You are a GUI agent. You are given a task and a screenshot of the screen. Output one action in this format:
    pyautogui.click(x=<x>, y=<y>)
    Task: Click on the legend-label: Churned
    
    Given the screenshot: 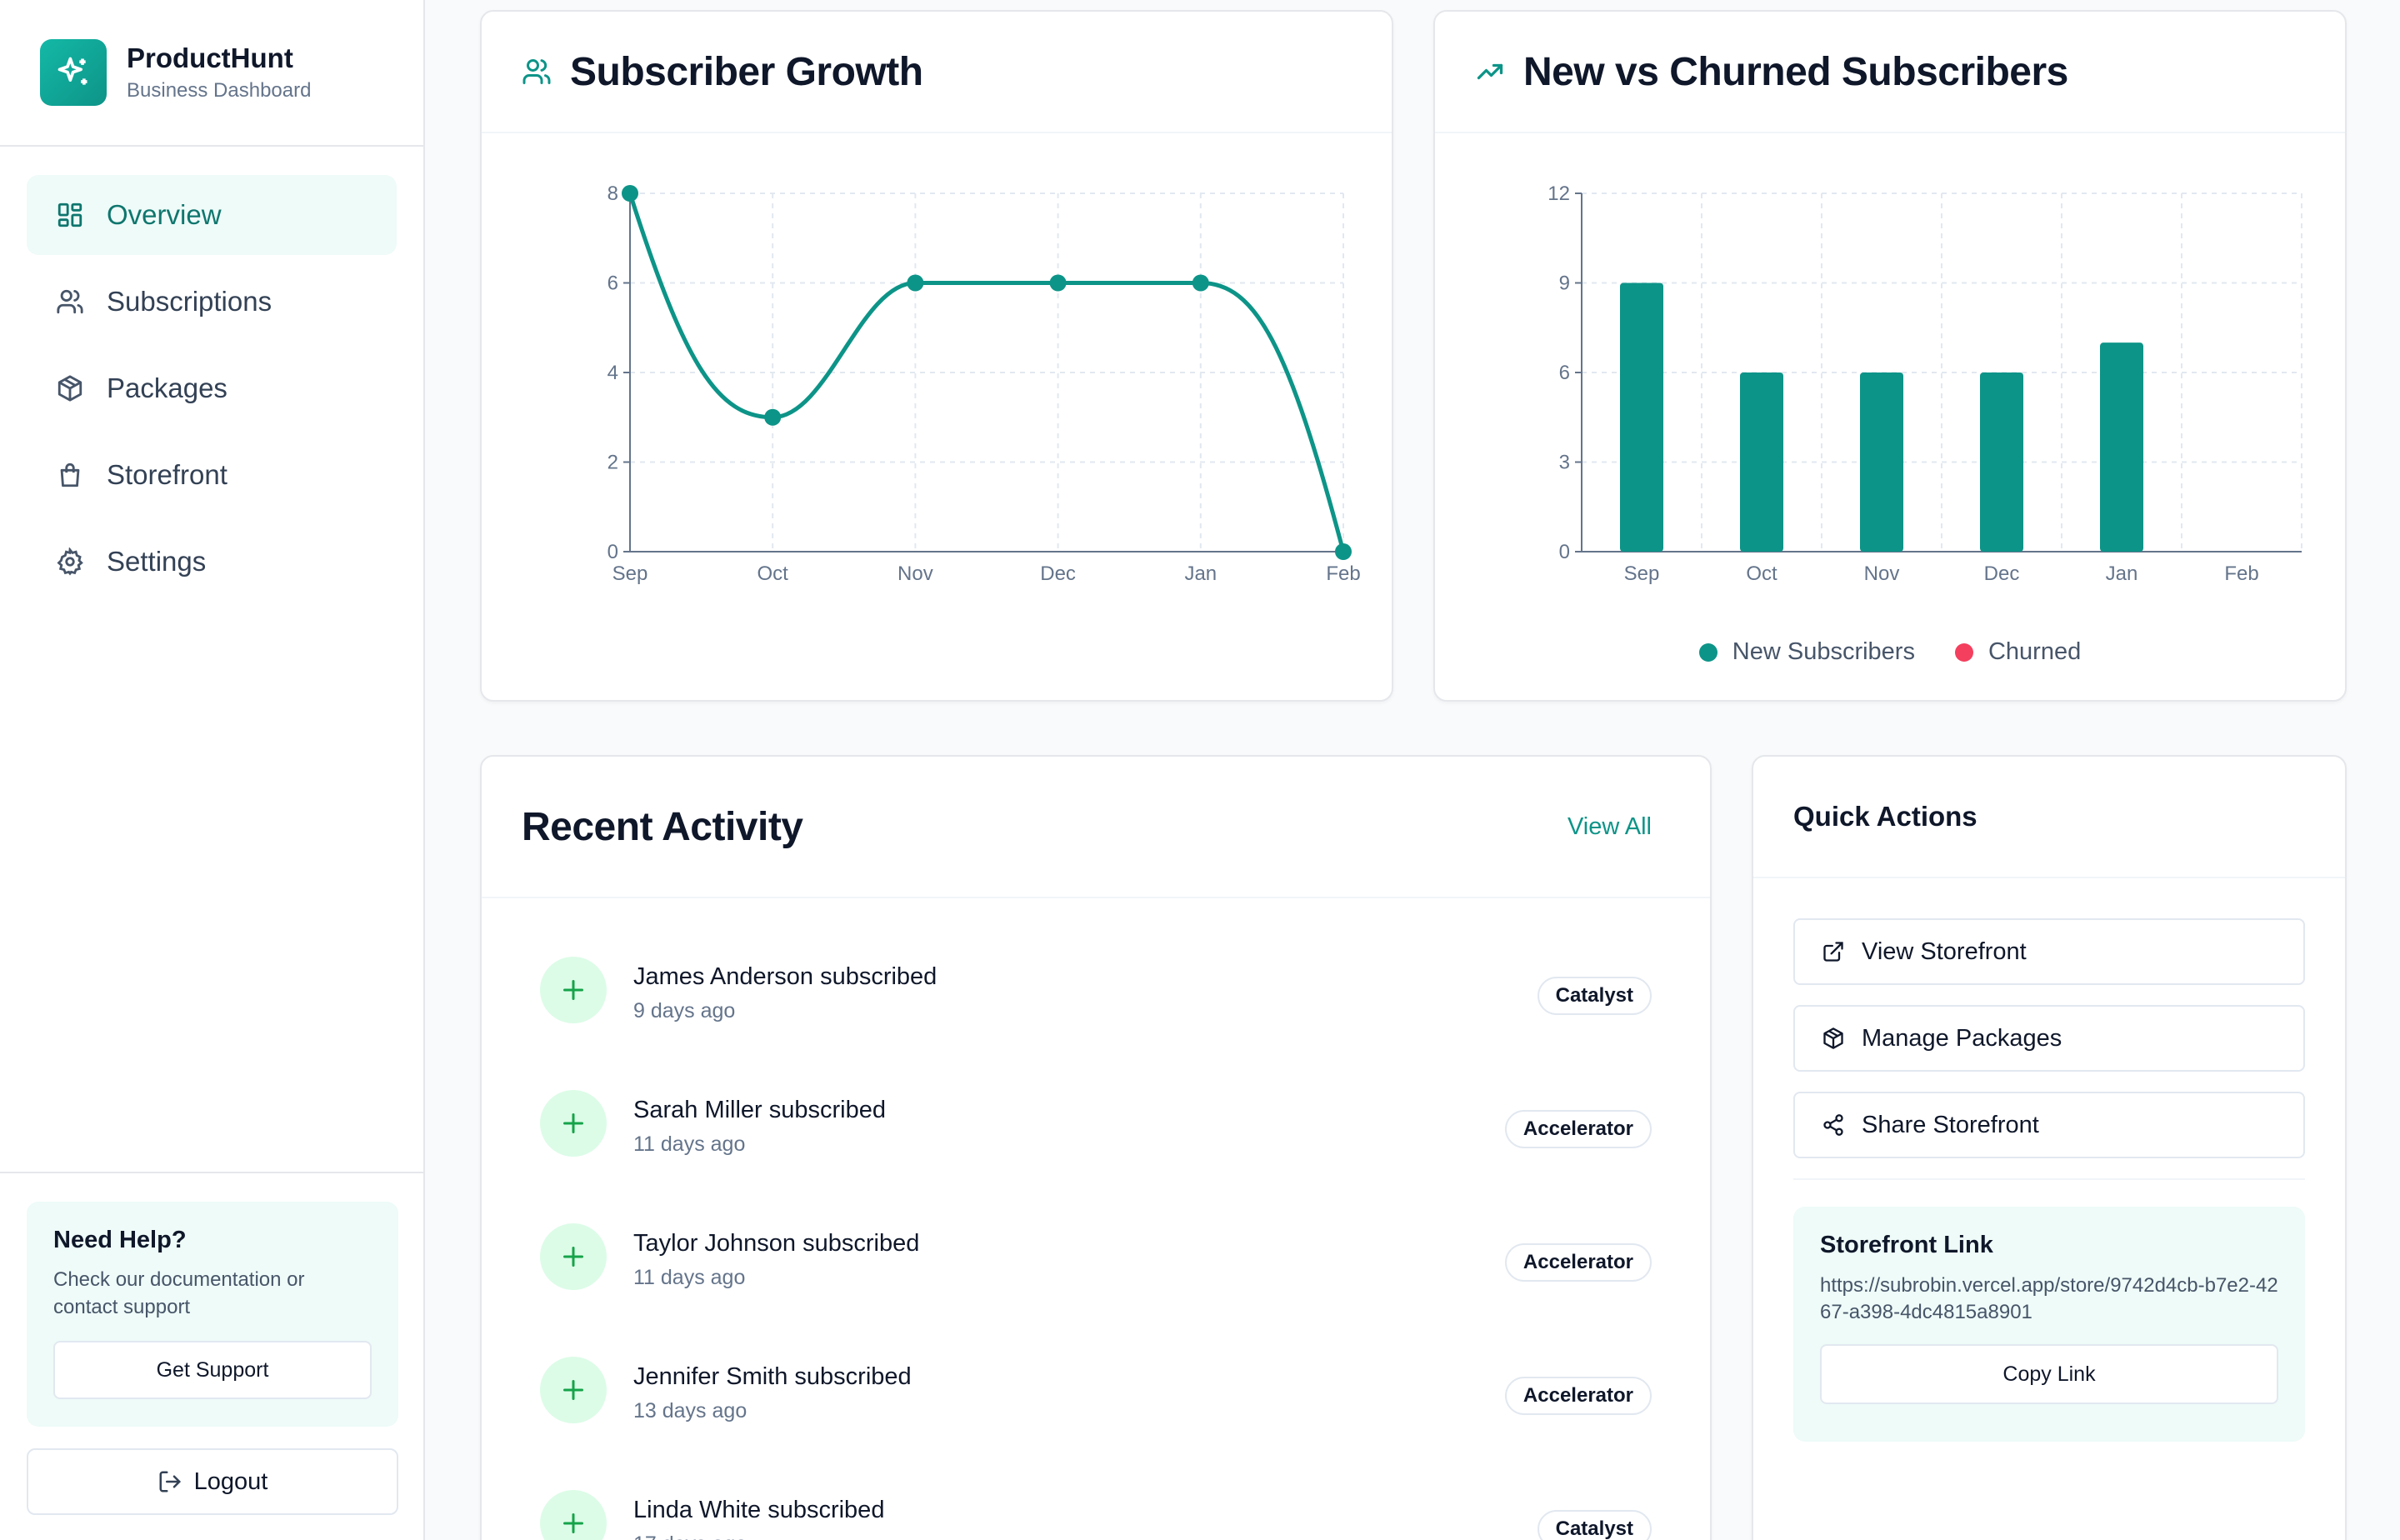 What is the action you would take?
    pyautogui.click(x=2035, y=651)
    